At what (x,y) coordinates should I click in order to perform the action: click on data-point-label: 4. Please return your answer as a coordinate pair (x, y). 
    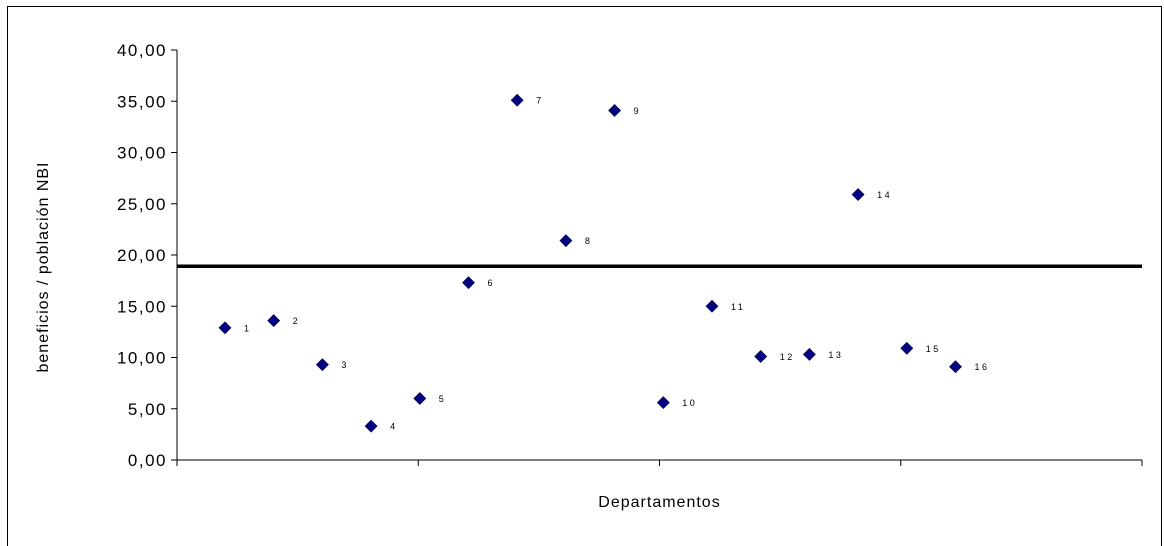
    Looking at the image, I should click on (394, 427).